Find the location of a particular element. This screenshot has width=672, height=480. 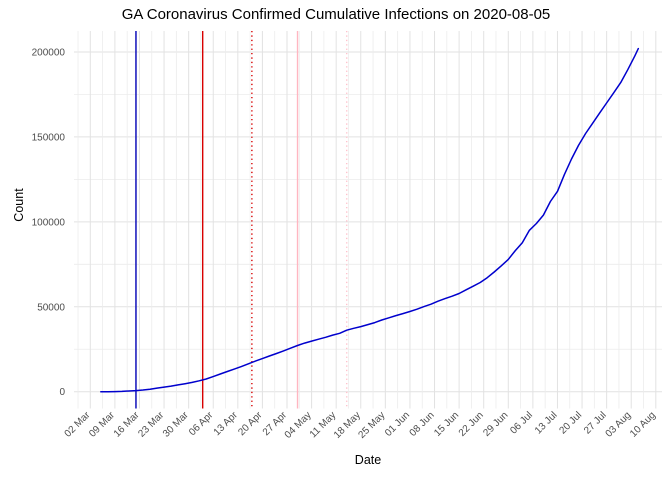

x-tick-label: 13 Apr is located at coordinates (226, 423).